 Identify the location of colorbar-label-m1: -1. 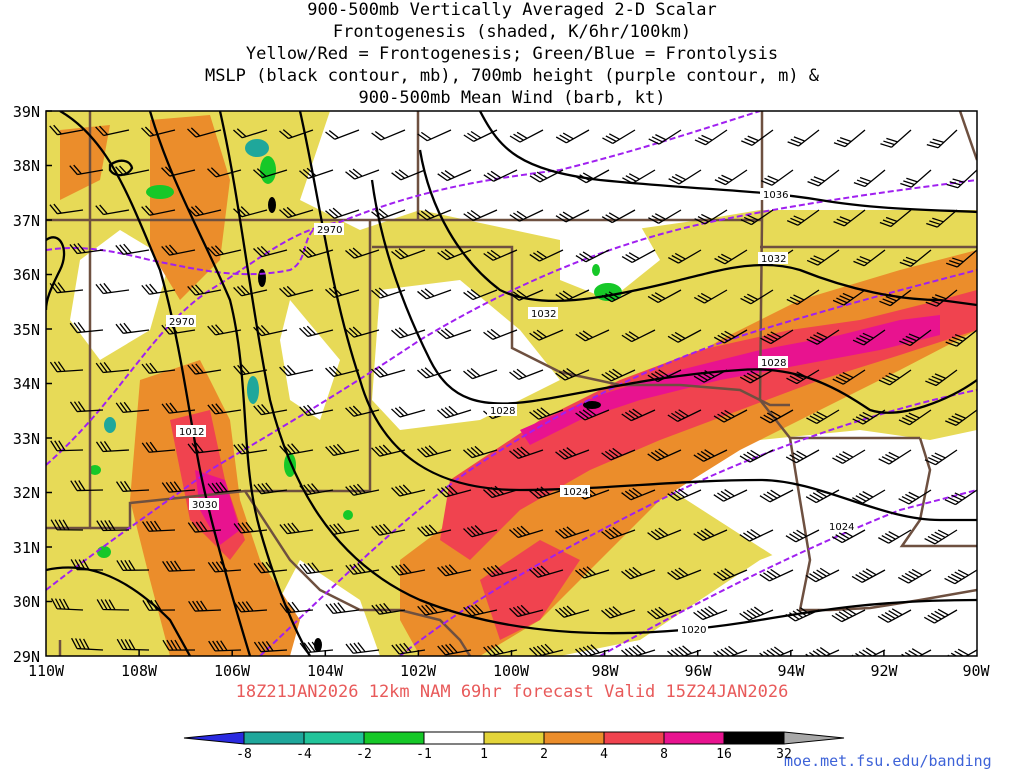
(424, 754).